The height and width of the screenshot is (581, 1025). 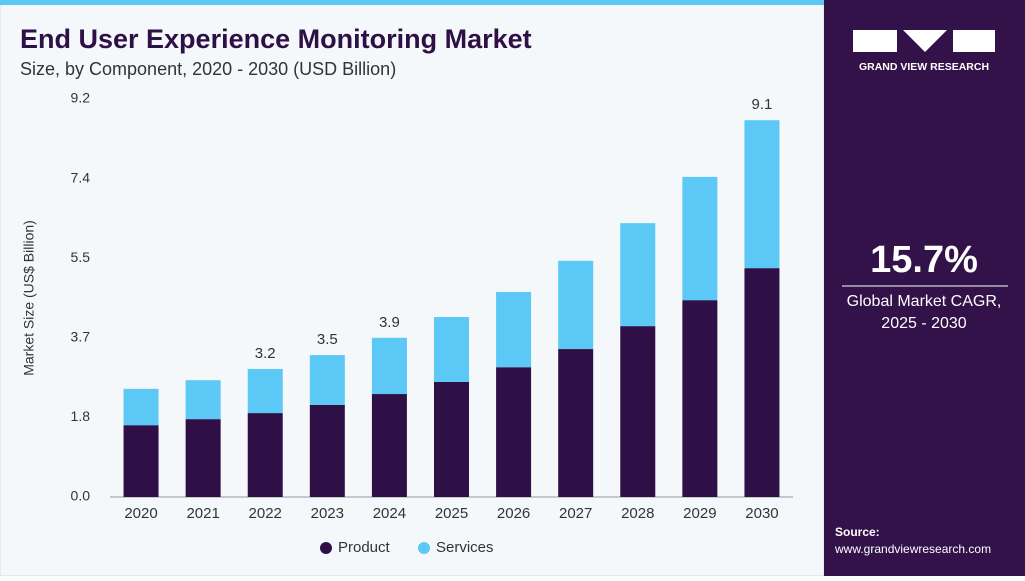 What do you see at coordinates (276, 39) in the screenshot?
I see `chart-title: End User Experience Monitoring Market` at bounding box center [276, 39].